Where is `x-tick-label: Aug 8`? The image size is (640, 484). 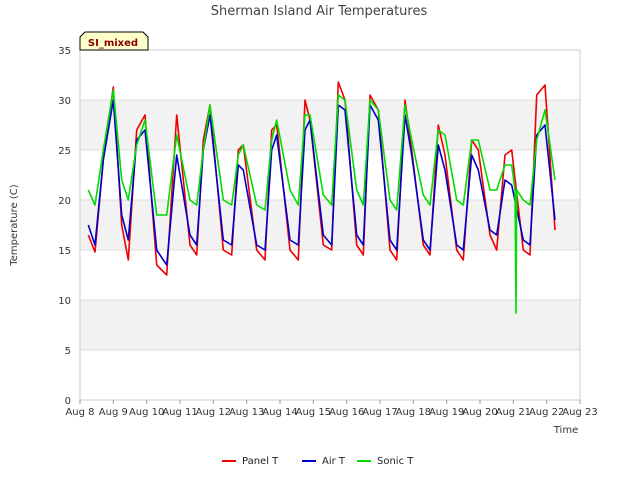 x-tick-label: Aug 8 is located at coordinates (79, 412).